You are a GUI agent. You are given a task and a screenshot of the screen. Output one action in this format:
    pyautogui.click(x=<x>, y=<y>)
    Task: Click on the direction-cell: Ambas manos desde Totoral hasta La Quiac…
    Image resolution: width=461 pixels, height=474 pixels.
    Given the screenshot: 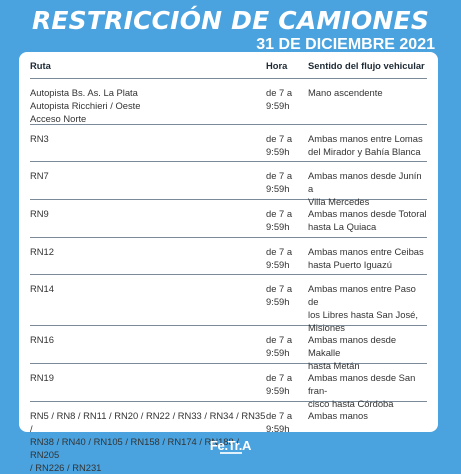 What is the action you would take?
    pyautogui.click(x=367, y=220)
    